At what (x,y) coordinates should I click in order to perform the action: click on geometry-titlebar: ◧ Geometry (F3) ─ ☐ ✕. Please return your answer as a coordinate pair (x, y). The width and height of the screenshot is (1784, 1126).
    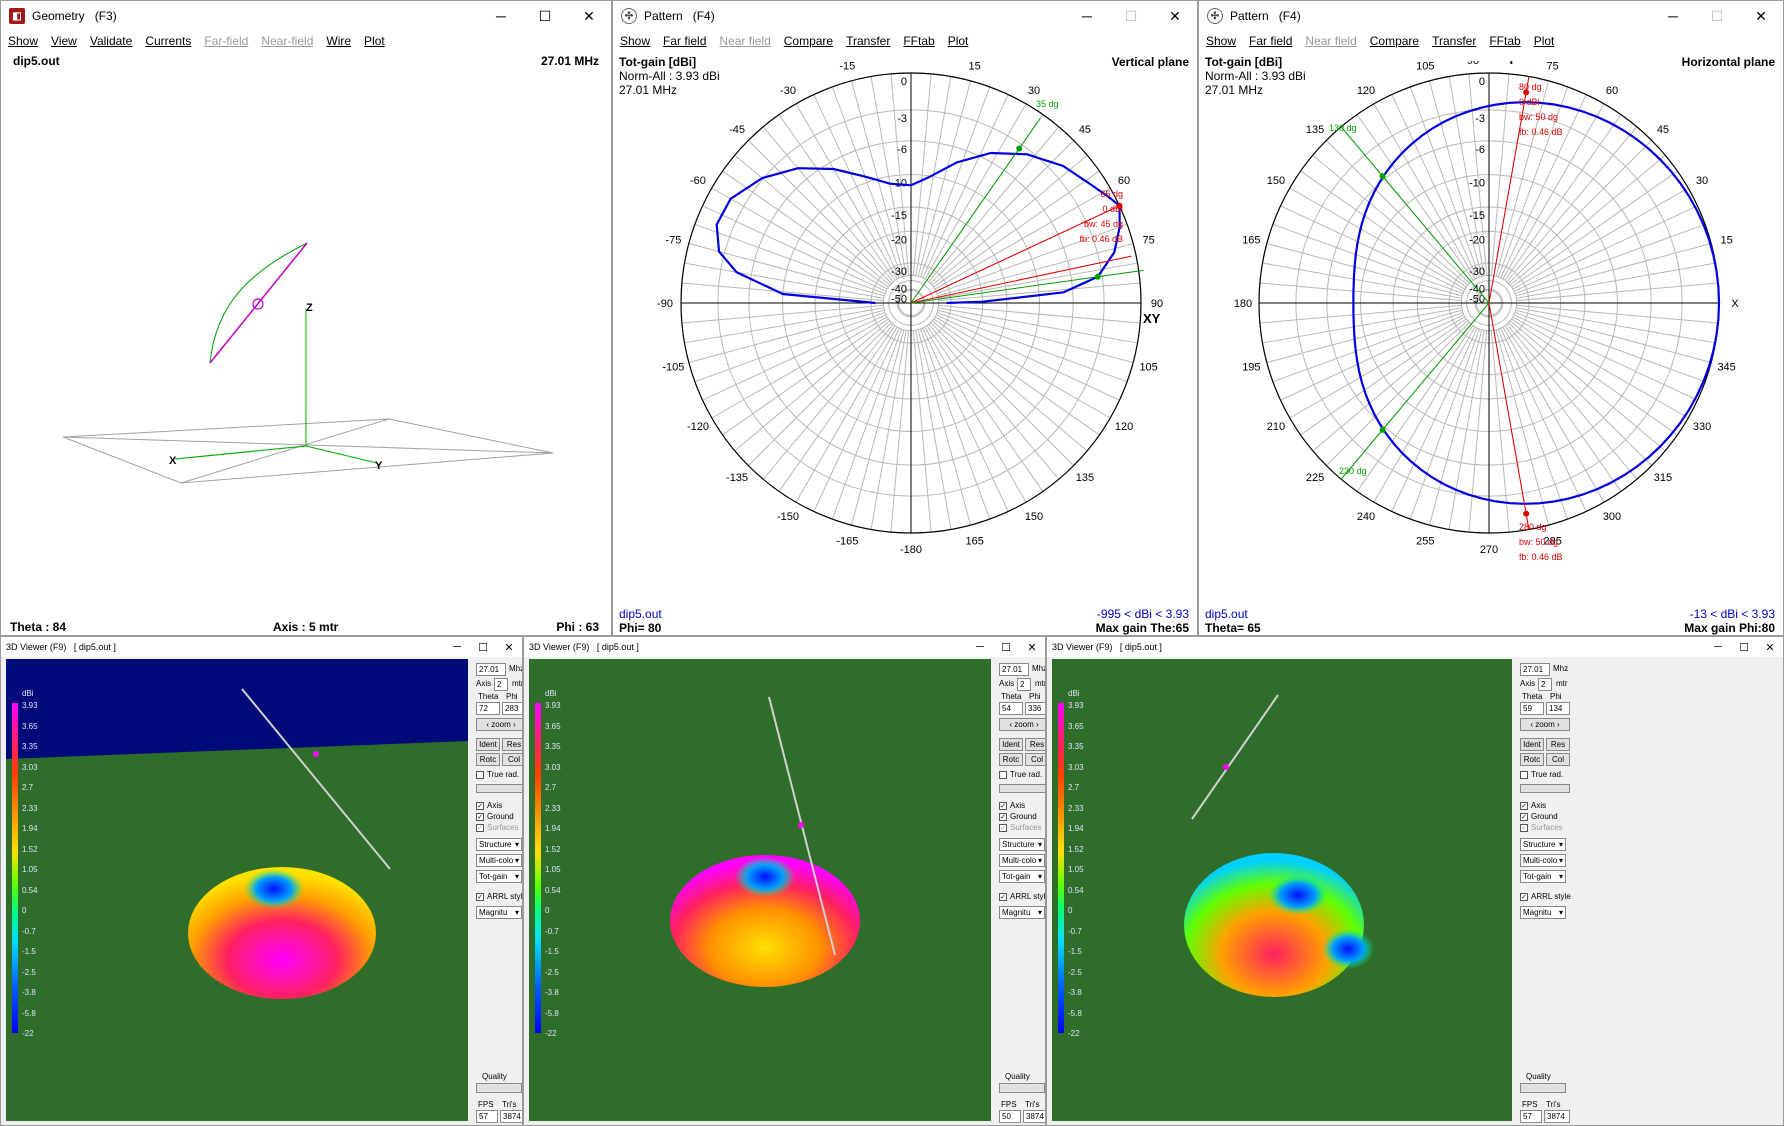
    Looking at the image, I should click on (306, 16).